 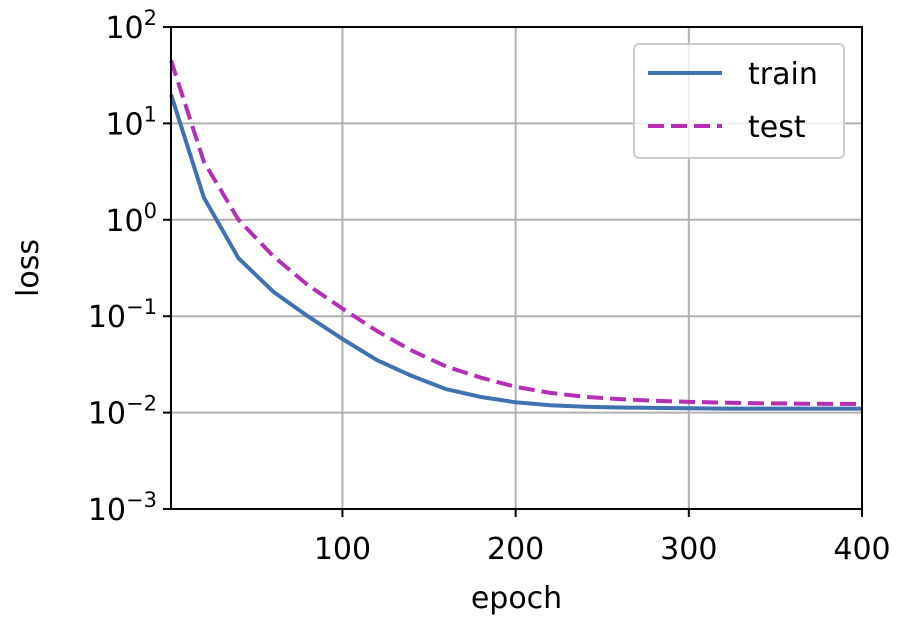 I want to click on legend-label-test: test, so click(x=777, y=127).